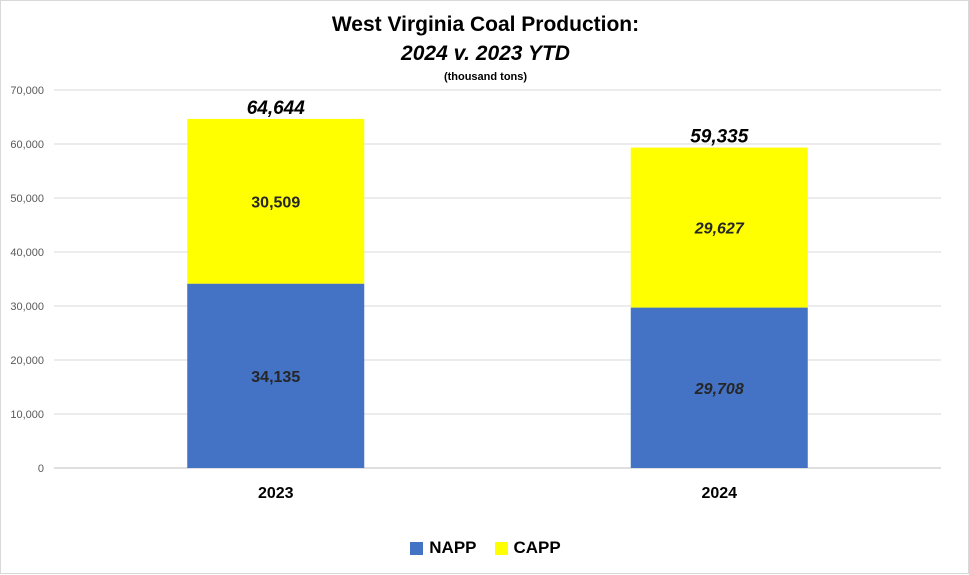  Describe the element at coordinates (485, 77) in the screenshot. I see `chart-units-note: (thousand tons)` at that location.